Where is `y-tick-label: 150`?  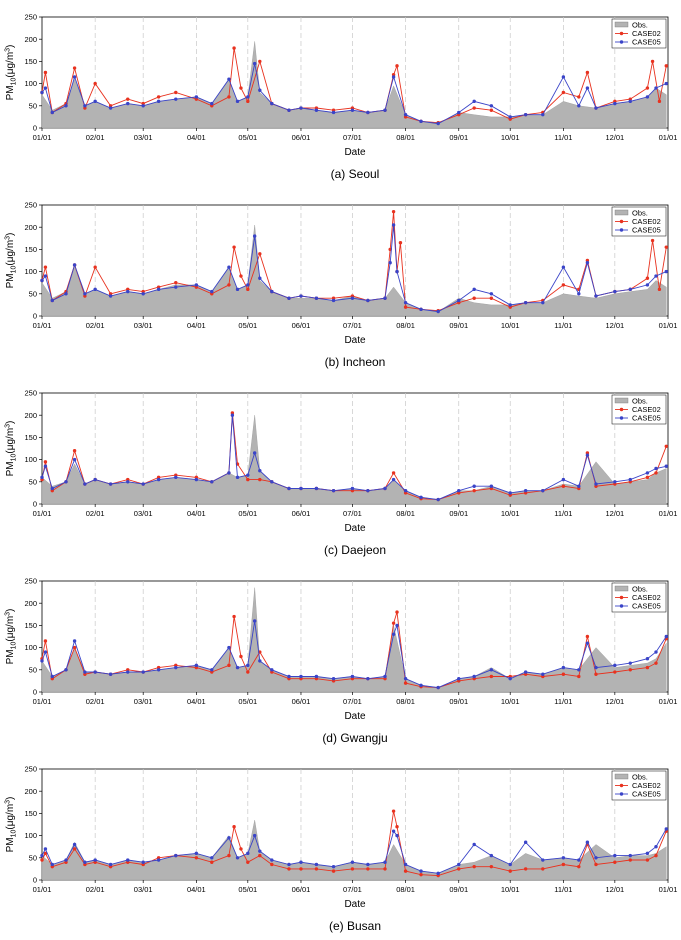
y-tick-label: 150 is located at coordinates (30, 61).